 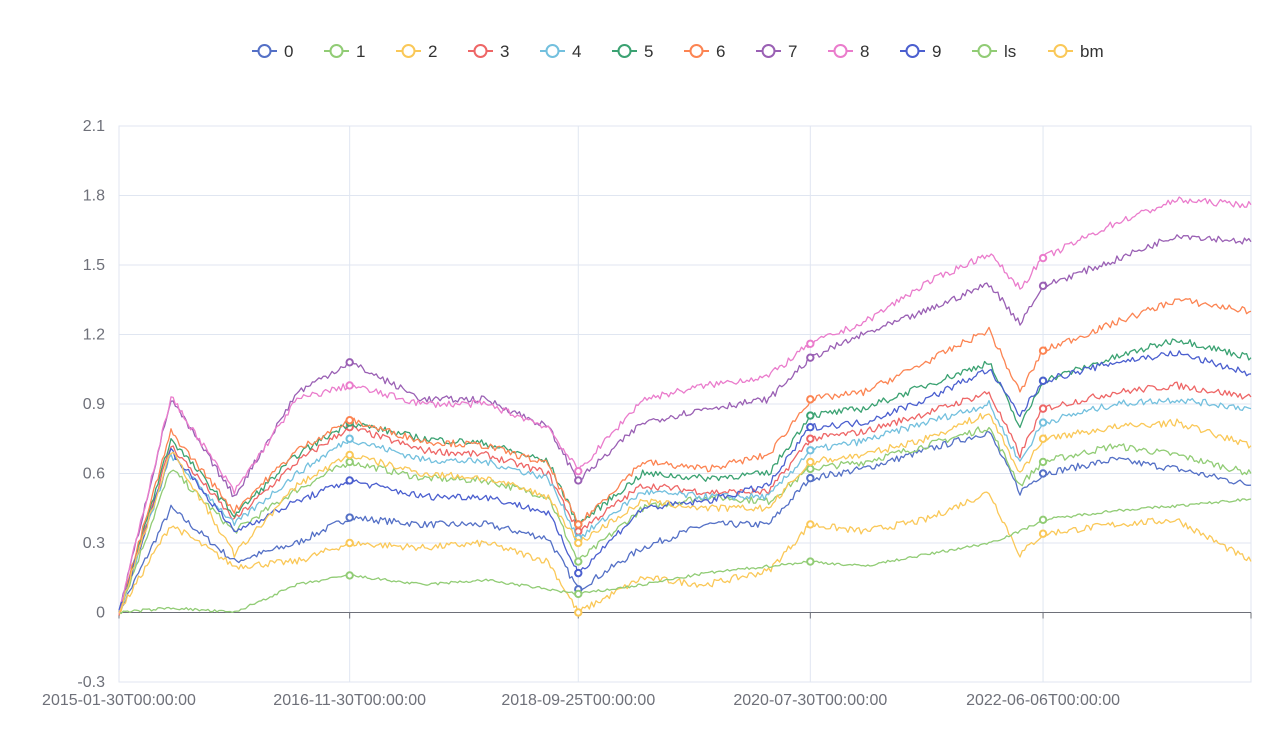 I want to click on legend-label-8: 8, so click(x=864, y=51).